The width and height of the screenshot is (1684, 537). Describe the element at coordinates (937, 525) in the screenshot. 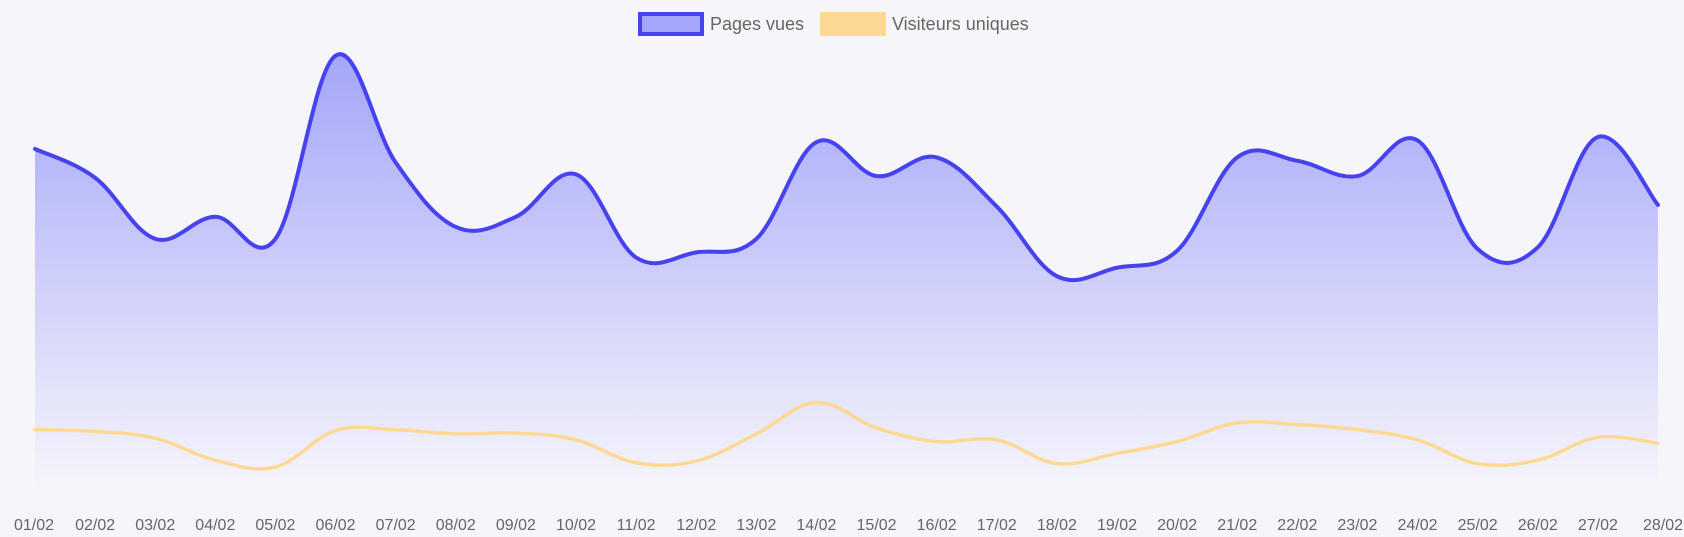

I see `x-tick-label: 16/02` at that location.